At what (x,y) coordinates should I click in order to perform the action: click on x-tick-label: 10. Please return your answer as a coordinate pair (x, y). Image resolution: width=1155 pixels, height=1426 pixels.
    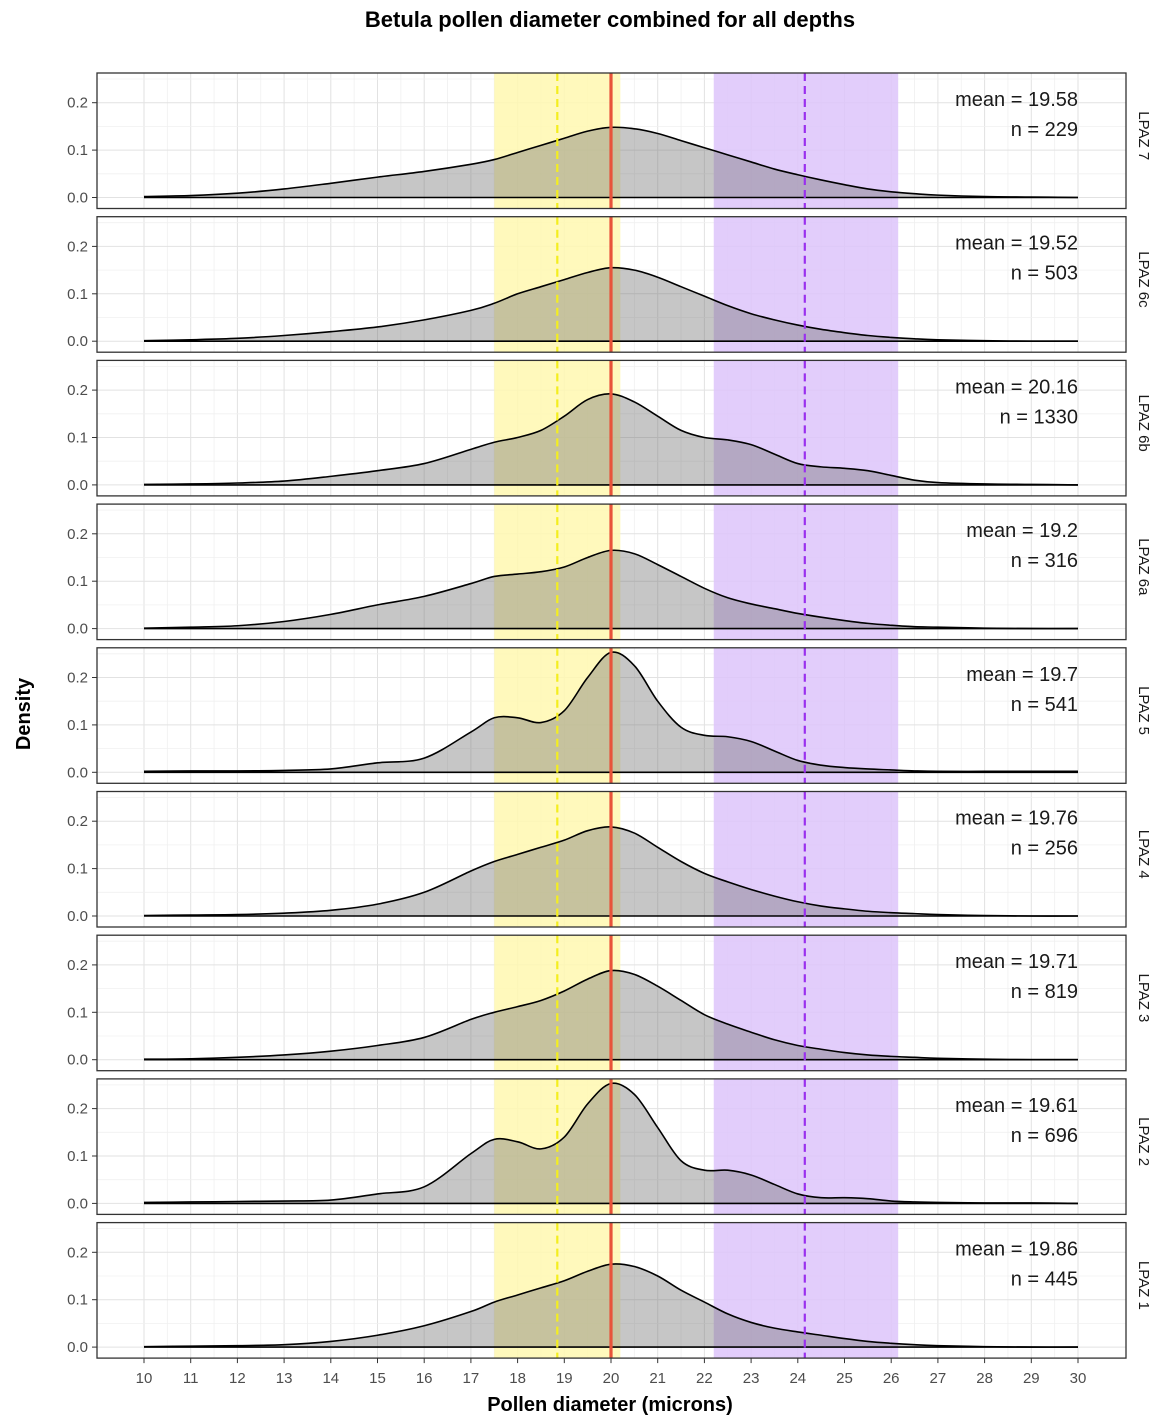
    Looking at the image, I should click on (144, 1378).